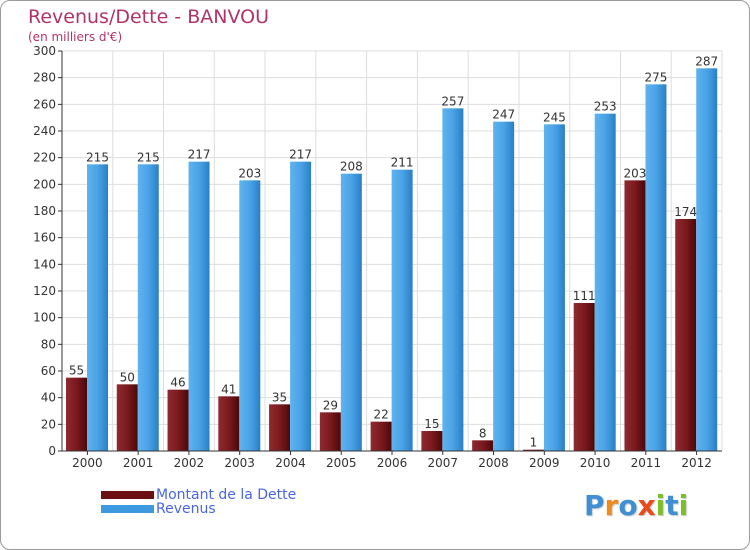  I want to click on y-tick-label: 60, so click(48, 371).